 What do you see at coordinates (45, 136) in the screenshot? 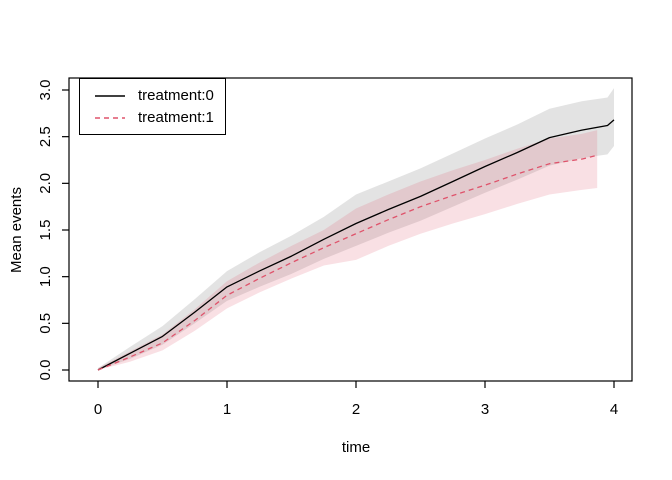
I see `y-tick-label: 2.5` at bounding box center [45, 136].